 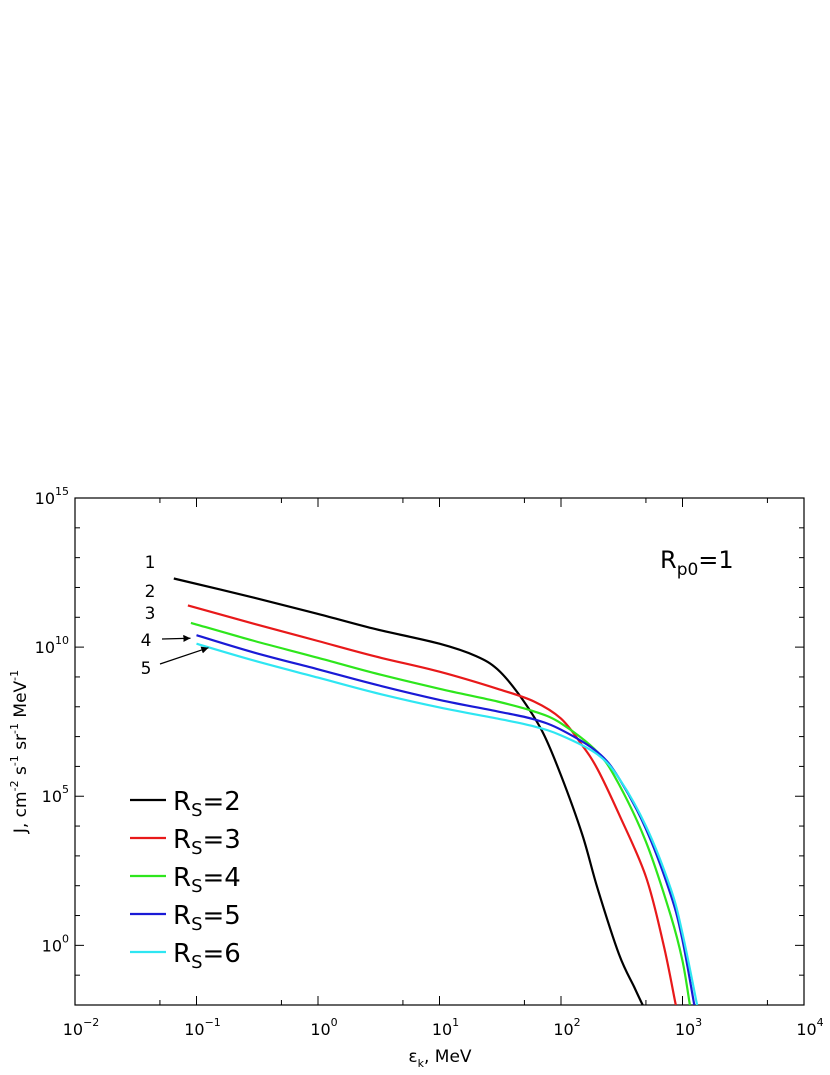 What do you see at coordinates (222, 916) in the screenshot?
I see `legend-label-tail: =5` at bounding box center [222, 916].